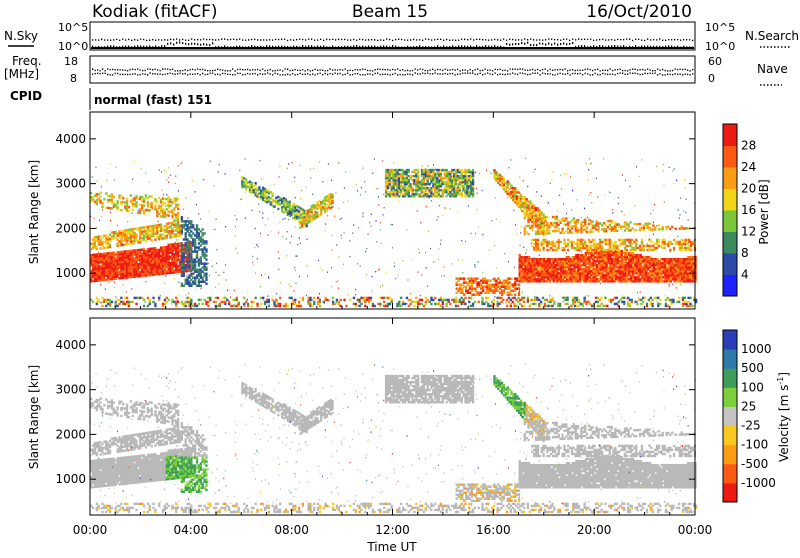  I want to click on nsky-baseline, so click(392, 48).